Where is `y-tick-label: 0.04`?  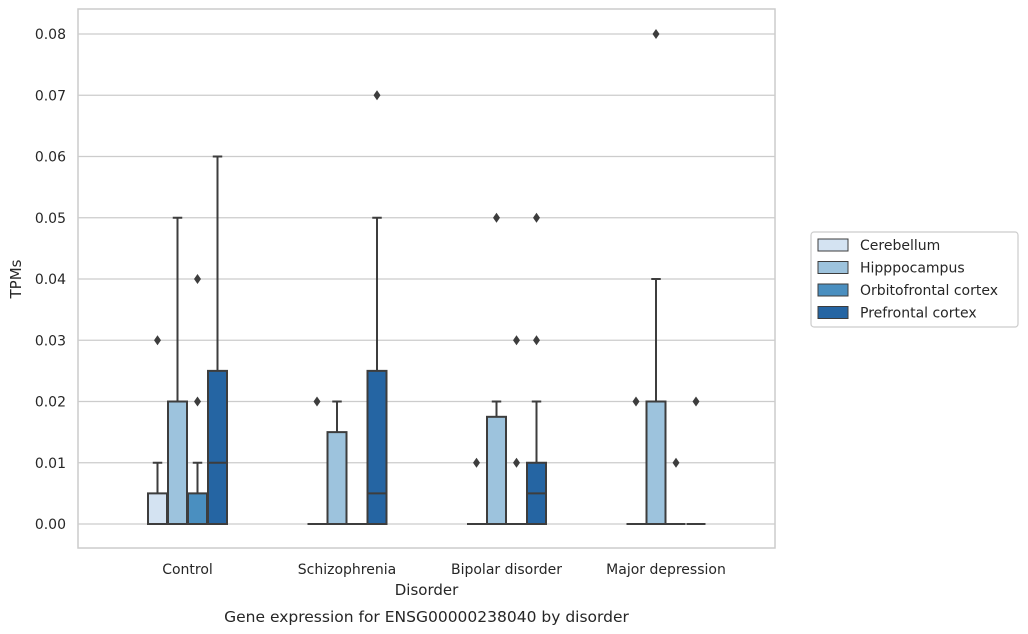 y-tick-label: 0.04 is located at coordinates (50, 280).